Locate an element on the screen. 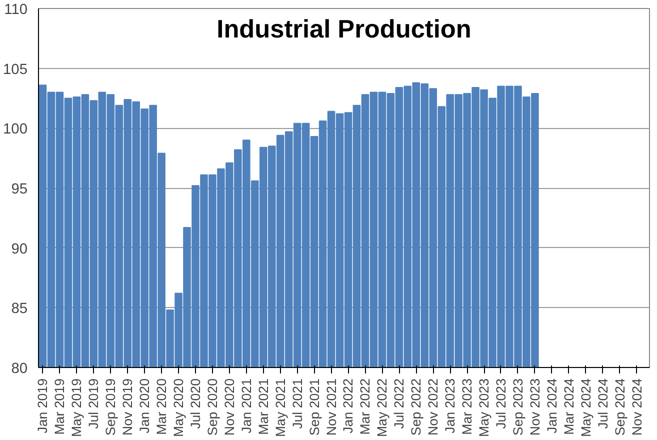 This screenshot has width=657, height=440. x-tick-label: May 2022 is located at coordinates (382, 408).